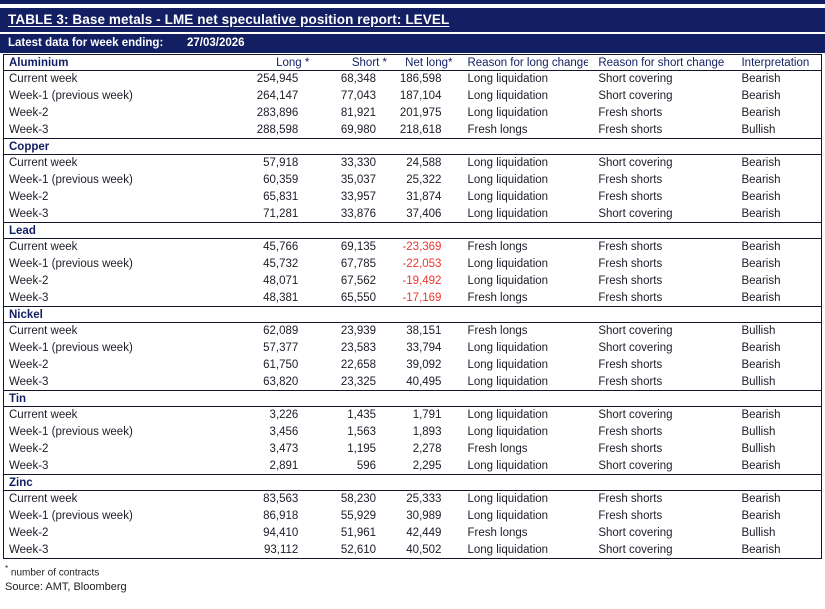 The image size is (825, 609). What do you see at coordinates (523, 62) in the screenshot?
I see `column-header-reason-long: Reason for long change` at bounding box center [523, 62].